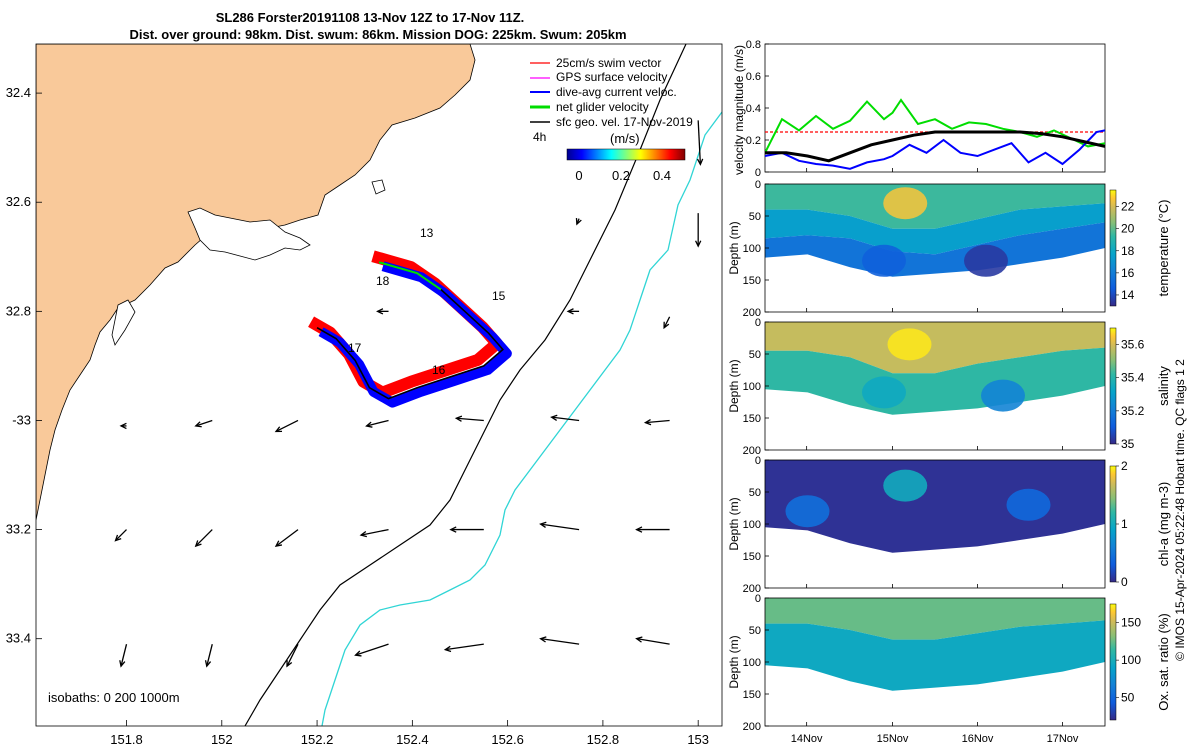 This screenshot has width=1200, height=750. I want to click on velocity-y-tick-label: 0.8, so click(753, 45).